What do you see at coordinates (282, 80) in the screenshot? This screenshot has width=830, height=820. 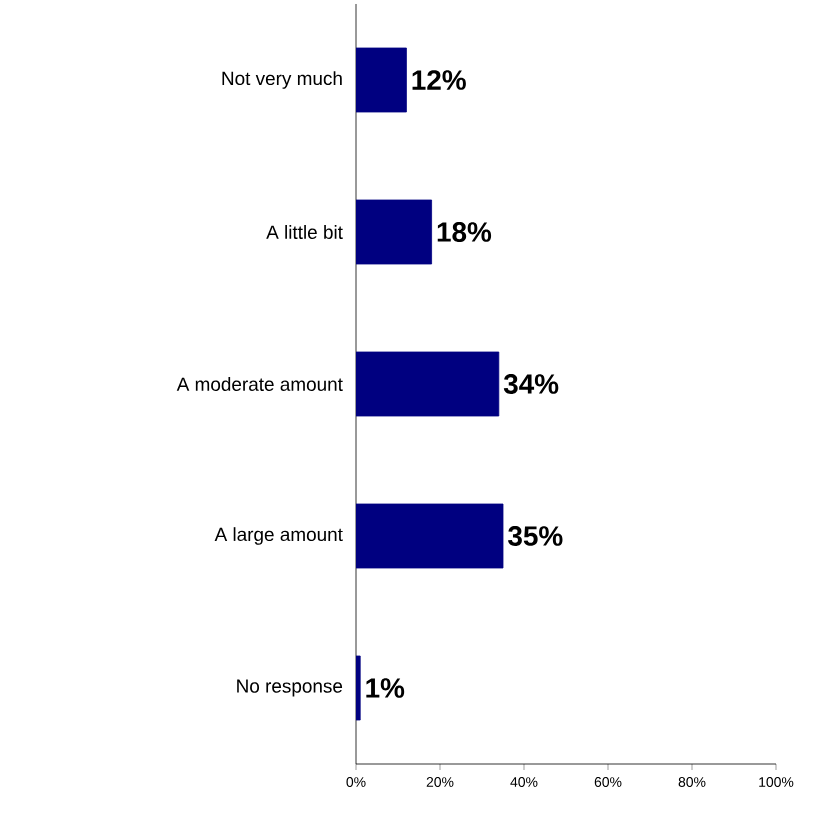 I see `y-tick-label: Not very much` at bounding box center [282, 80].